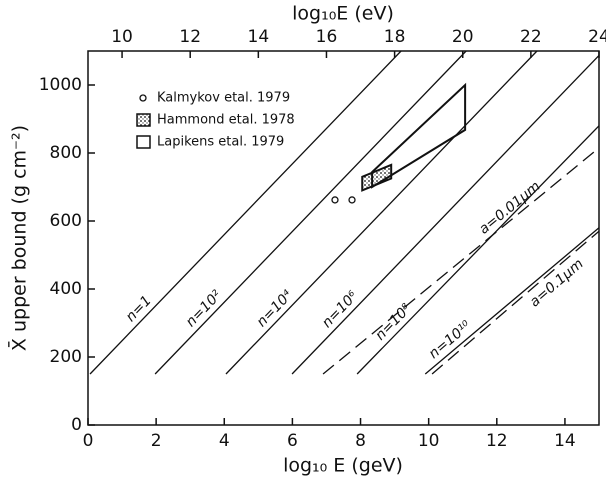 The width and height of the screenshot is (606, 484). What do you see at coordinates (66, 289) in the screenshot?
I see `y-tick-label: 400` at bounding box center [66, 289].